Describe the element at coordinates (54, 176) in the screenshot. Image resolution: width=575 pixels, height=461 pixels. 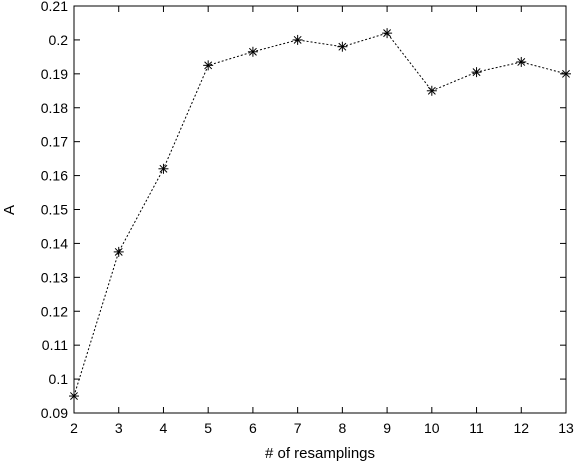
I see `y-tick-label: 0.16` at that location.